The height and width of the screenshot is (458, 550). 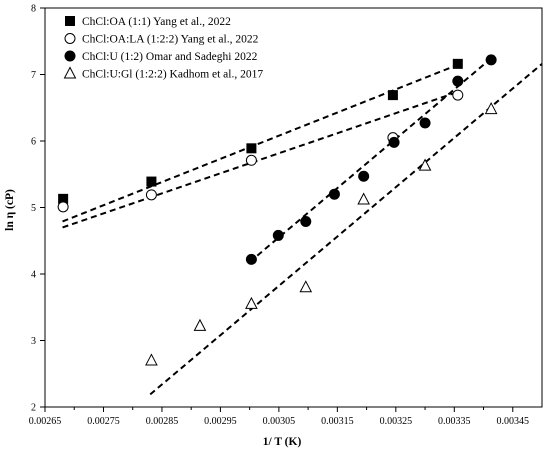 What do you see at coordinates (33, 341) in the screenshot?
I see `y-tick-label: 3` at bounding box center [33, 341].